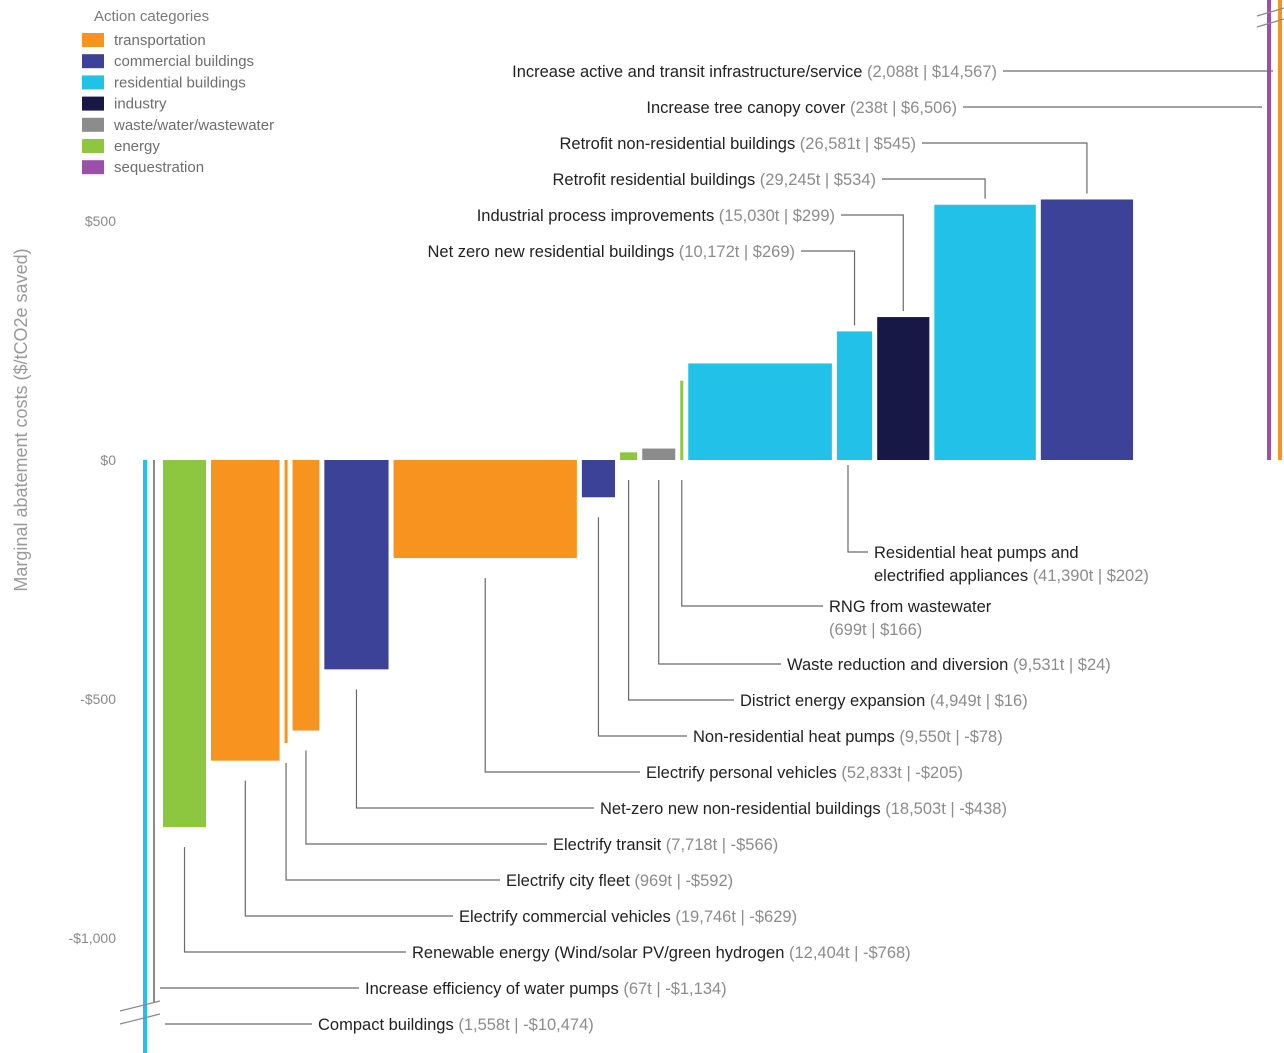 The height and width of the screenshot is (1053, 1284). What do you see at coordinates (93, 82) in the screenshot?
I see `legend-swatch-residential` at bounding box center [93, 82].